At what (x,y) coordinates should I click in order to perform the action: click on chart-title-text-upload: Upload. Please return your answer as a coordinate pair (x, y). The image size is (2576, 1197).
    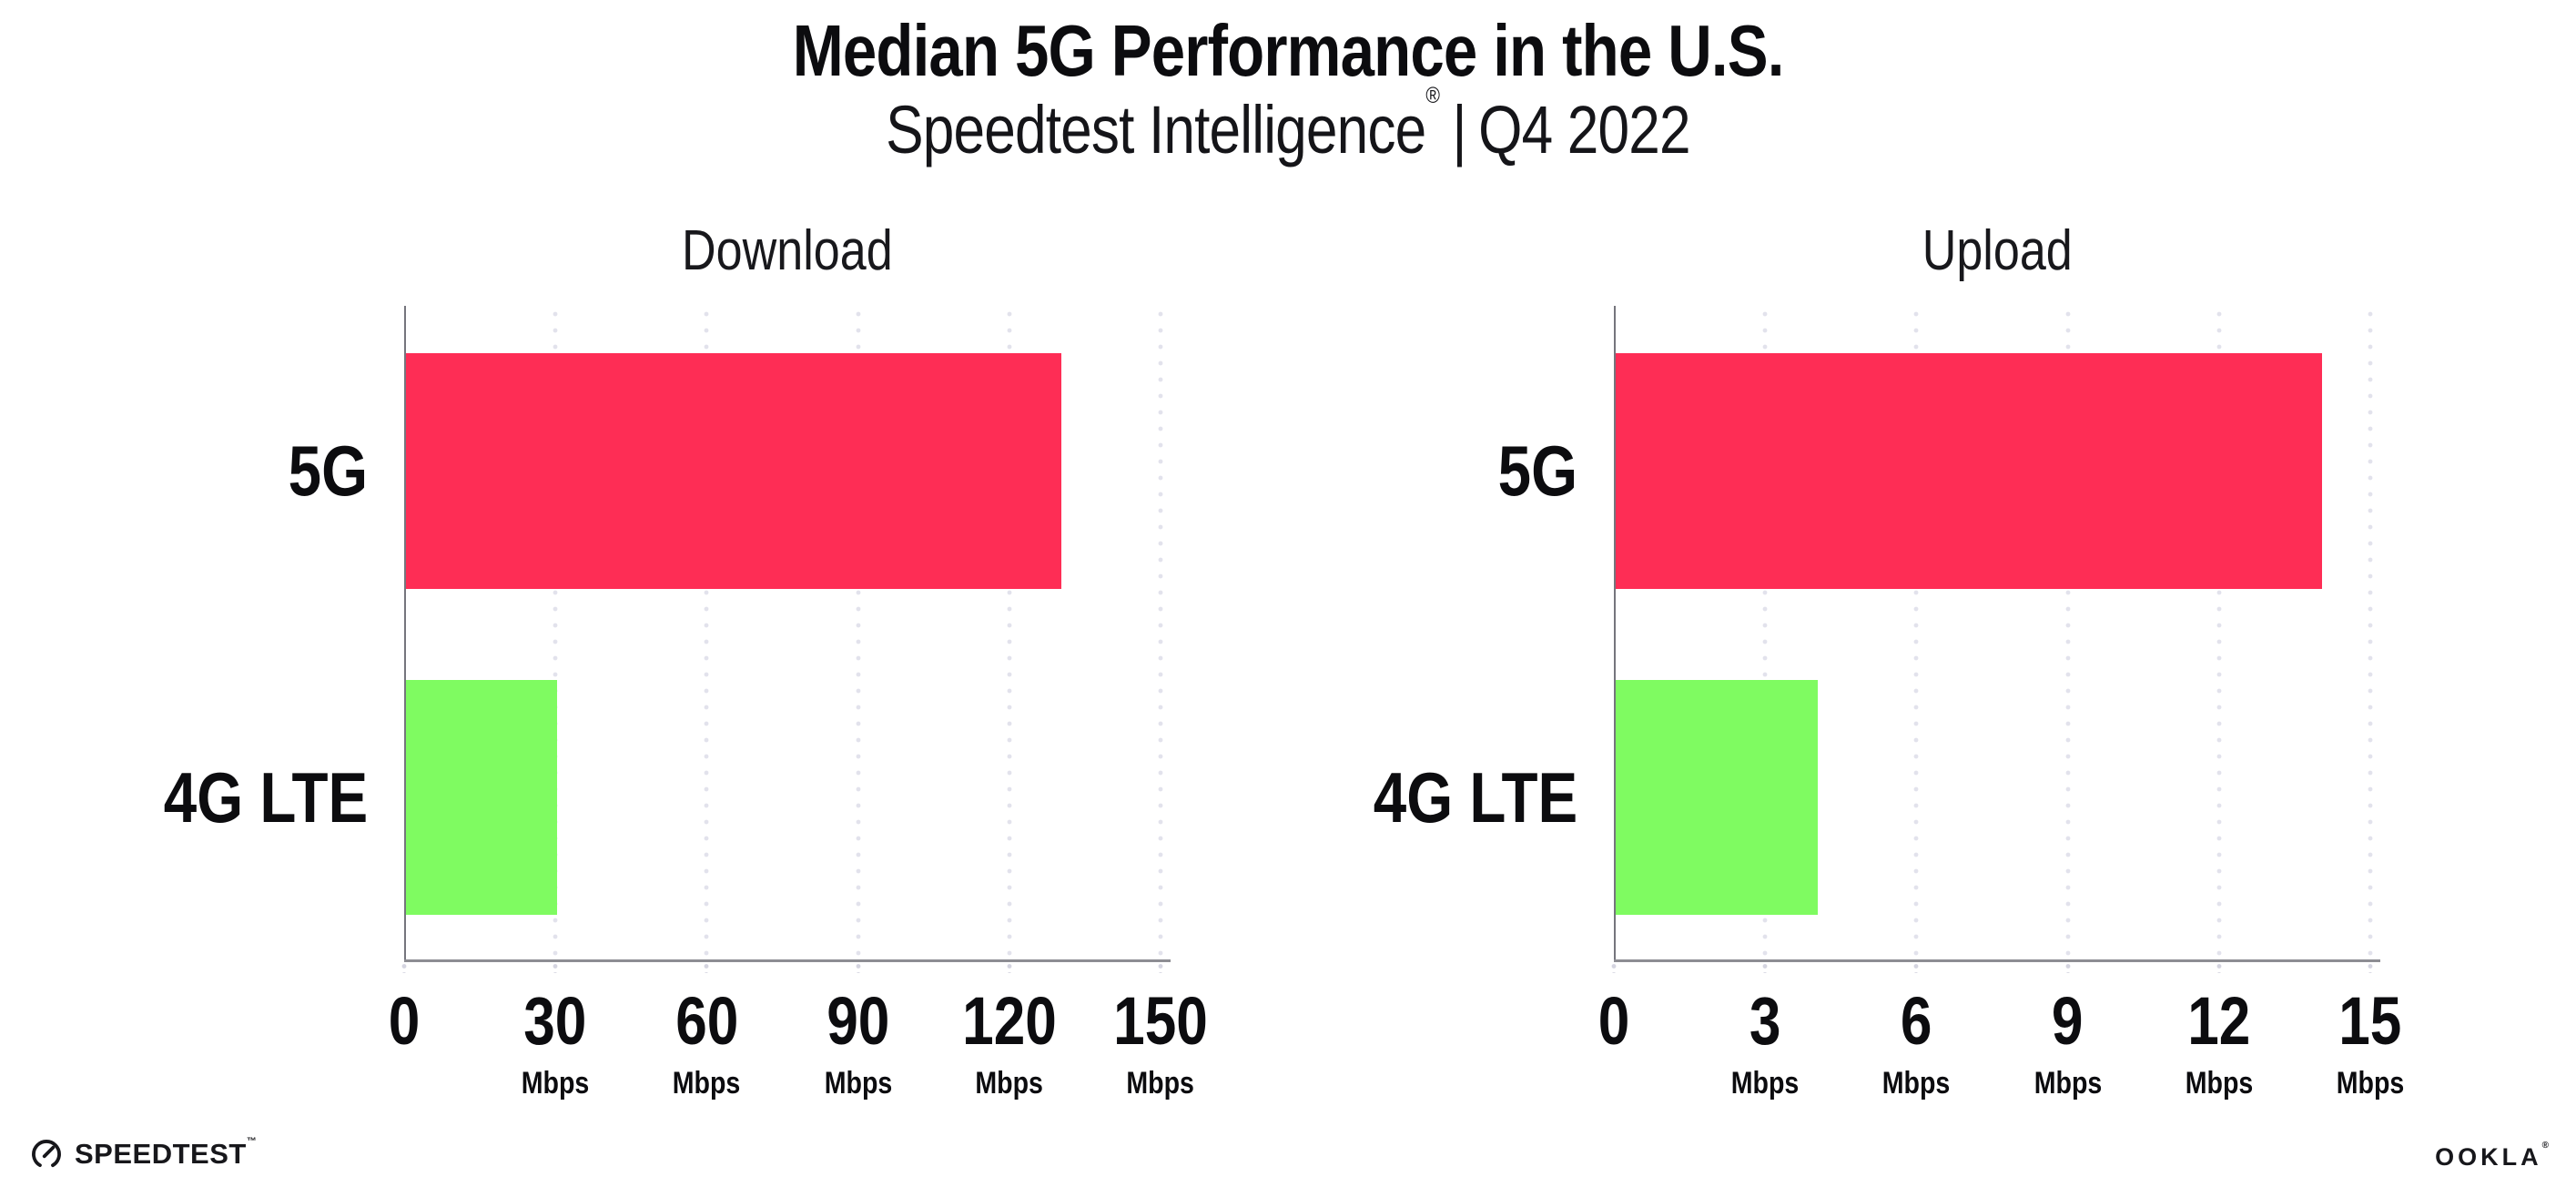
    Looking at the image, I should click on (1997, 250).